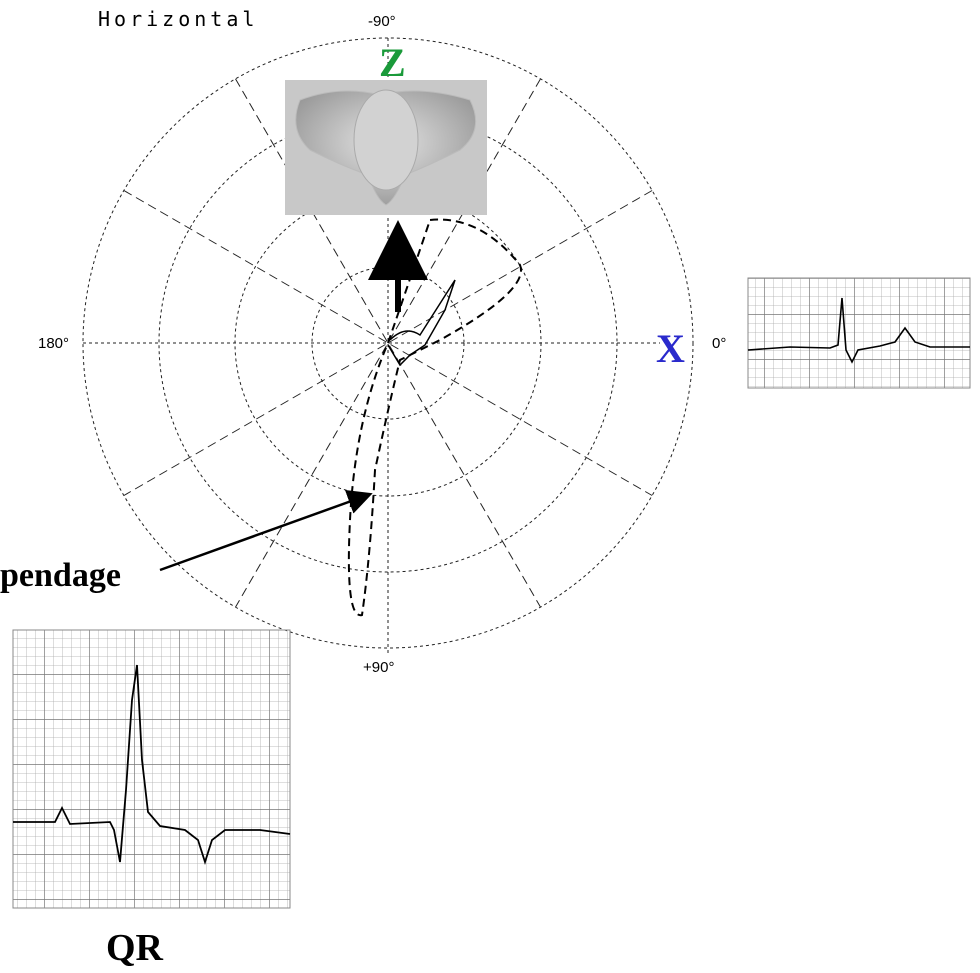 This screenshot has width=980, height=973. What do you see at coordinates (386, 147) in the screenshot?
I see `heart-image` at bounding box center [386, 147].